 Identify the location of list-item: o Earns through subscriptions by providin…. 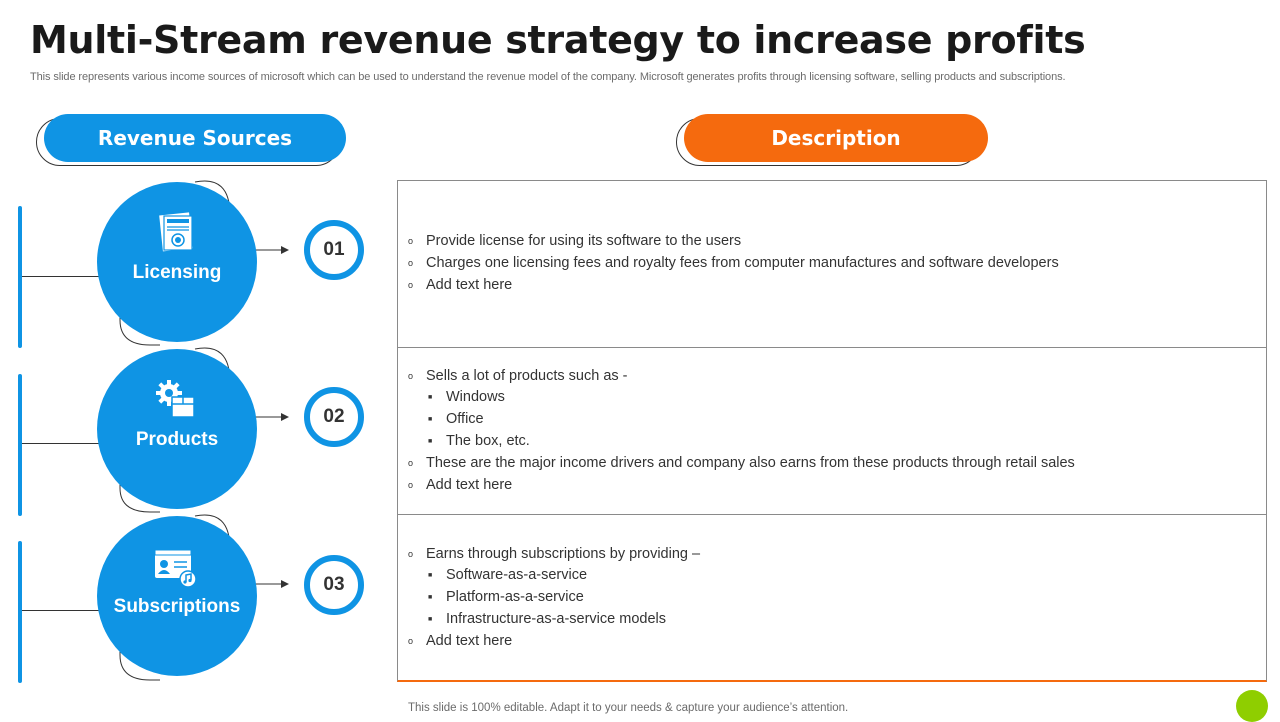
(554, 553).